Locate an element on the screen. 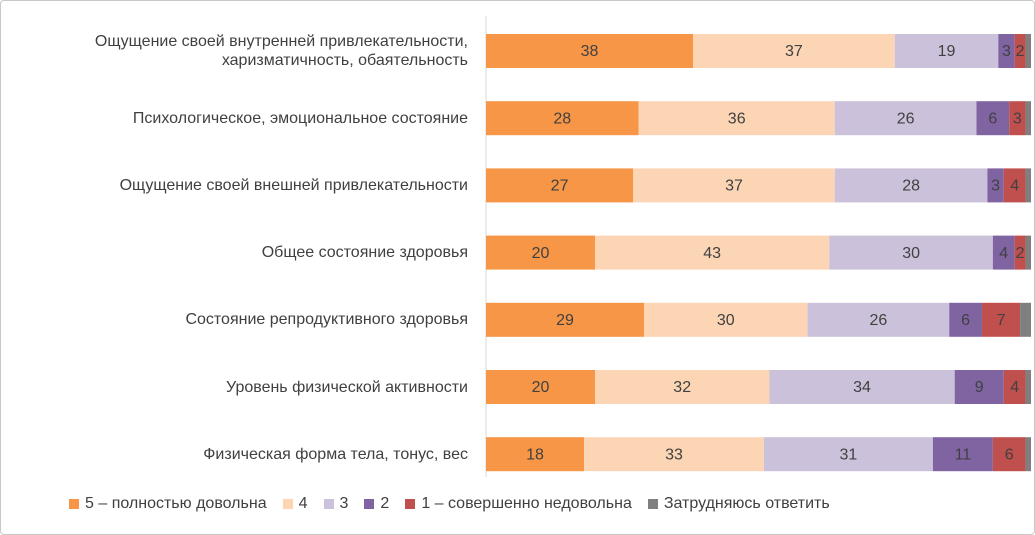 The height and width of the screenshot is (535, 1035). legend-item: 4 is located at coordinates (295, 504).